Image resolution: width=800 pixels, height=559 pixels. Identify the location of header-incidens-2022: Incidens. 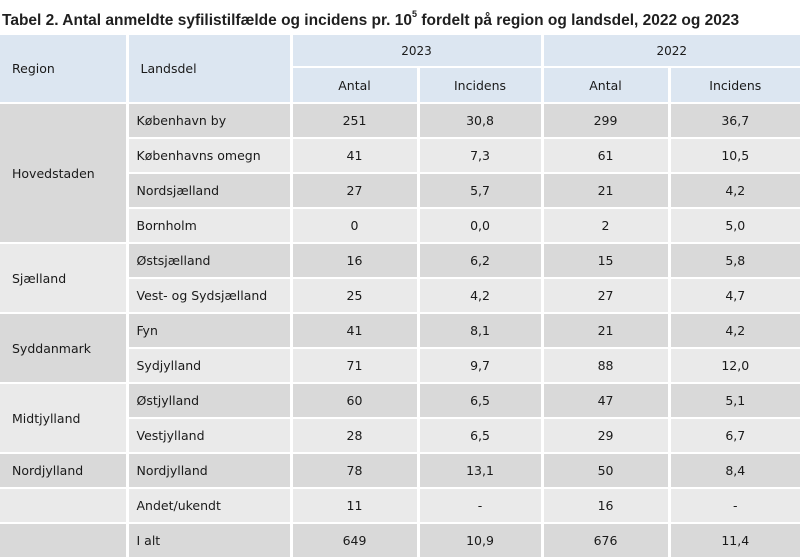
(734, 85).